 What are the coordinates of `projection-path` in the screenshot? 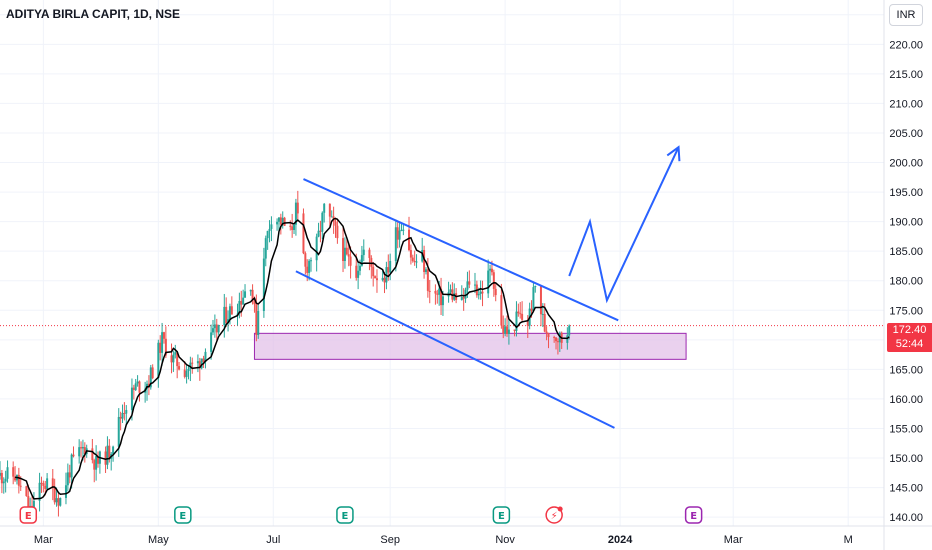 It's located at (624, 225).